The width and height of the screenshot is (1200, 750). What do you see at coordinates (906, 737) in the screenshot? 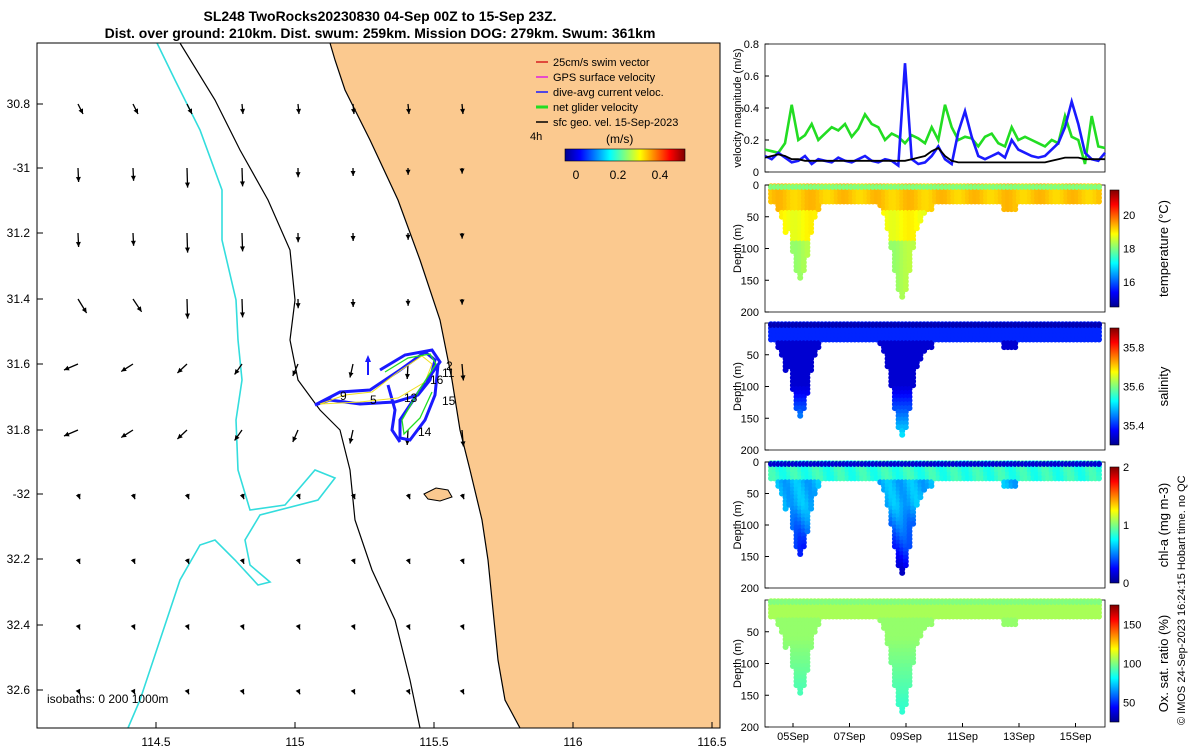
I see `time-tick-label: 09Sep` at bounding box center [906, 737].